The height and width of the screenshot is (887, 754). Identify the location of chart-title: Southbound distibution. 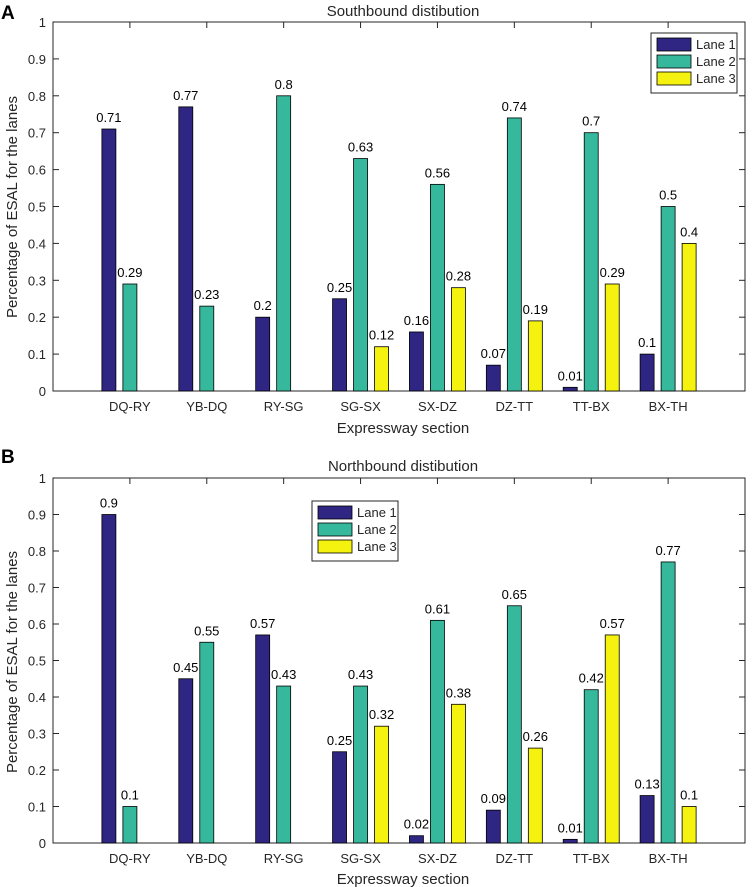
(403, 11).